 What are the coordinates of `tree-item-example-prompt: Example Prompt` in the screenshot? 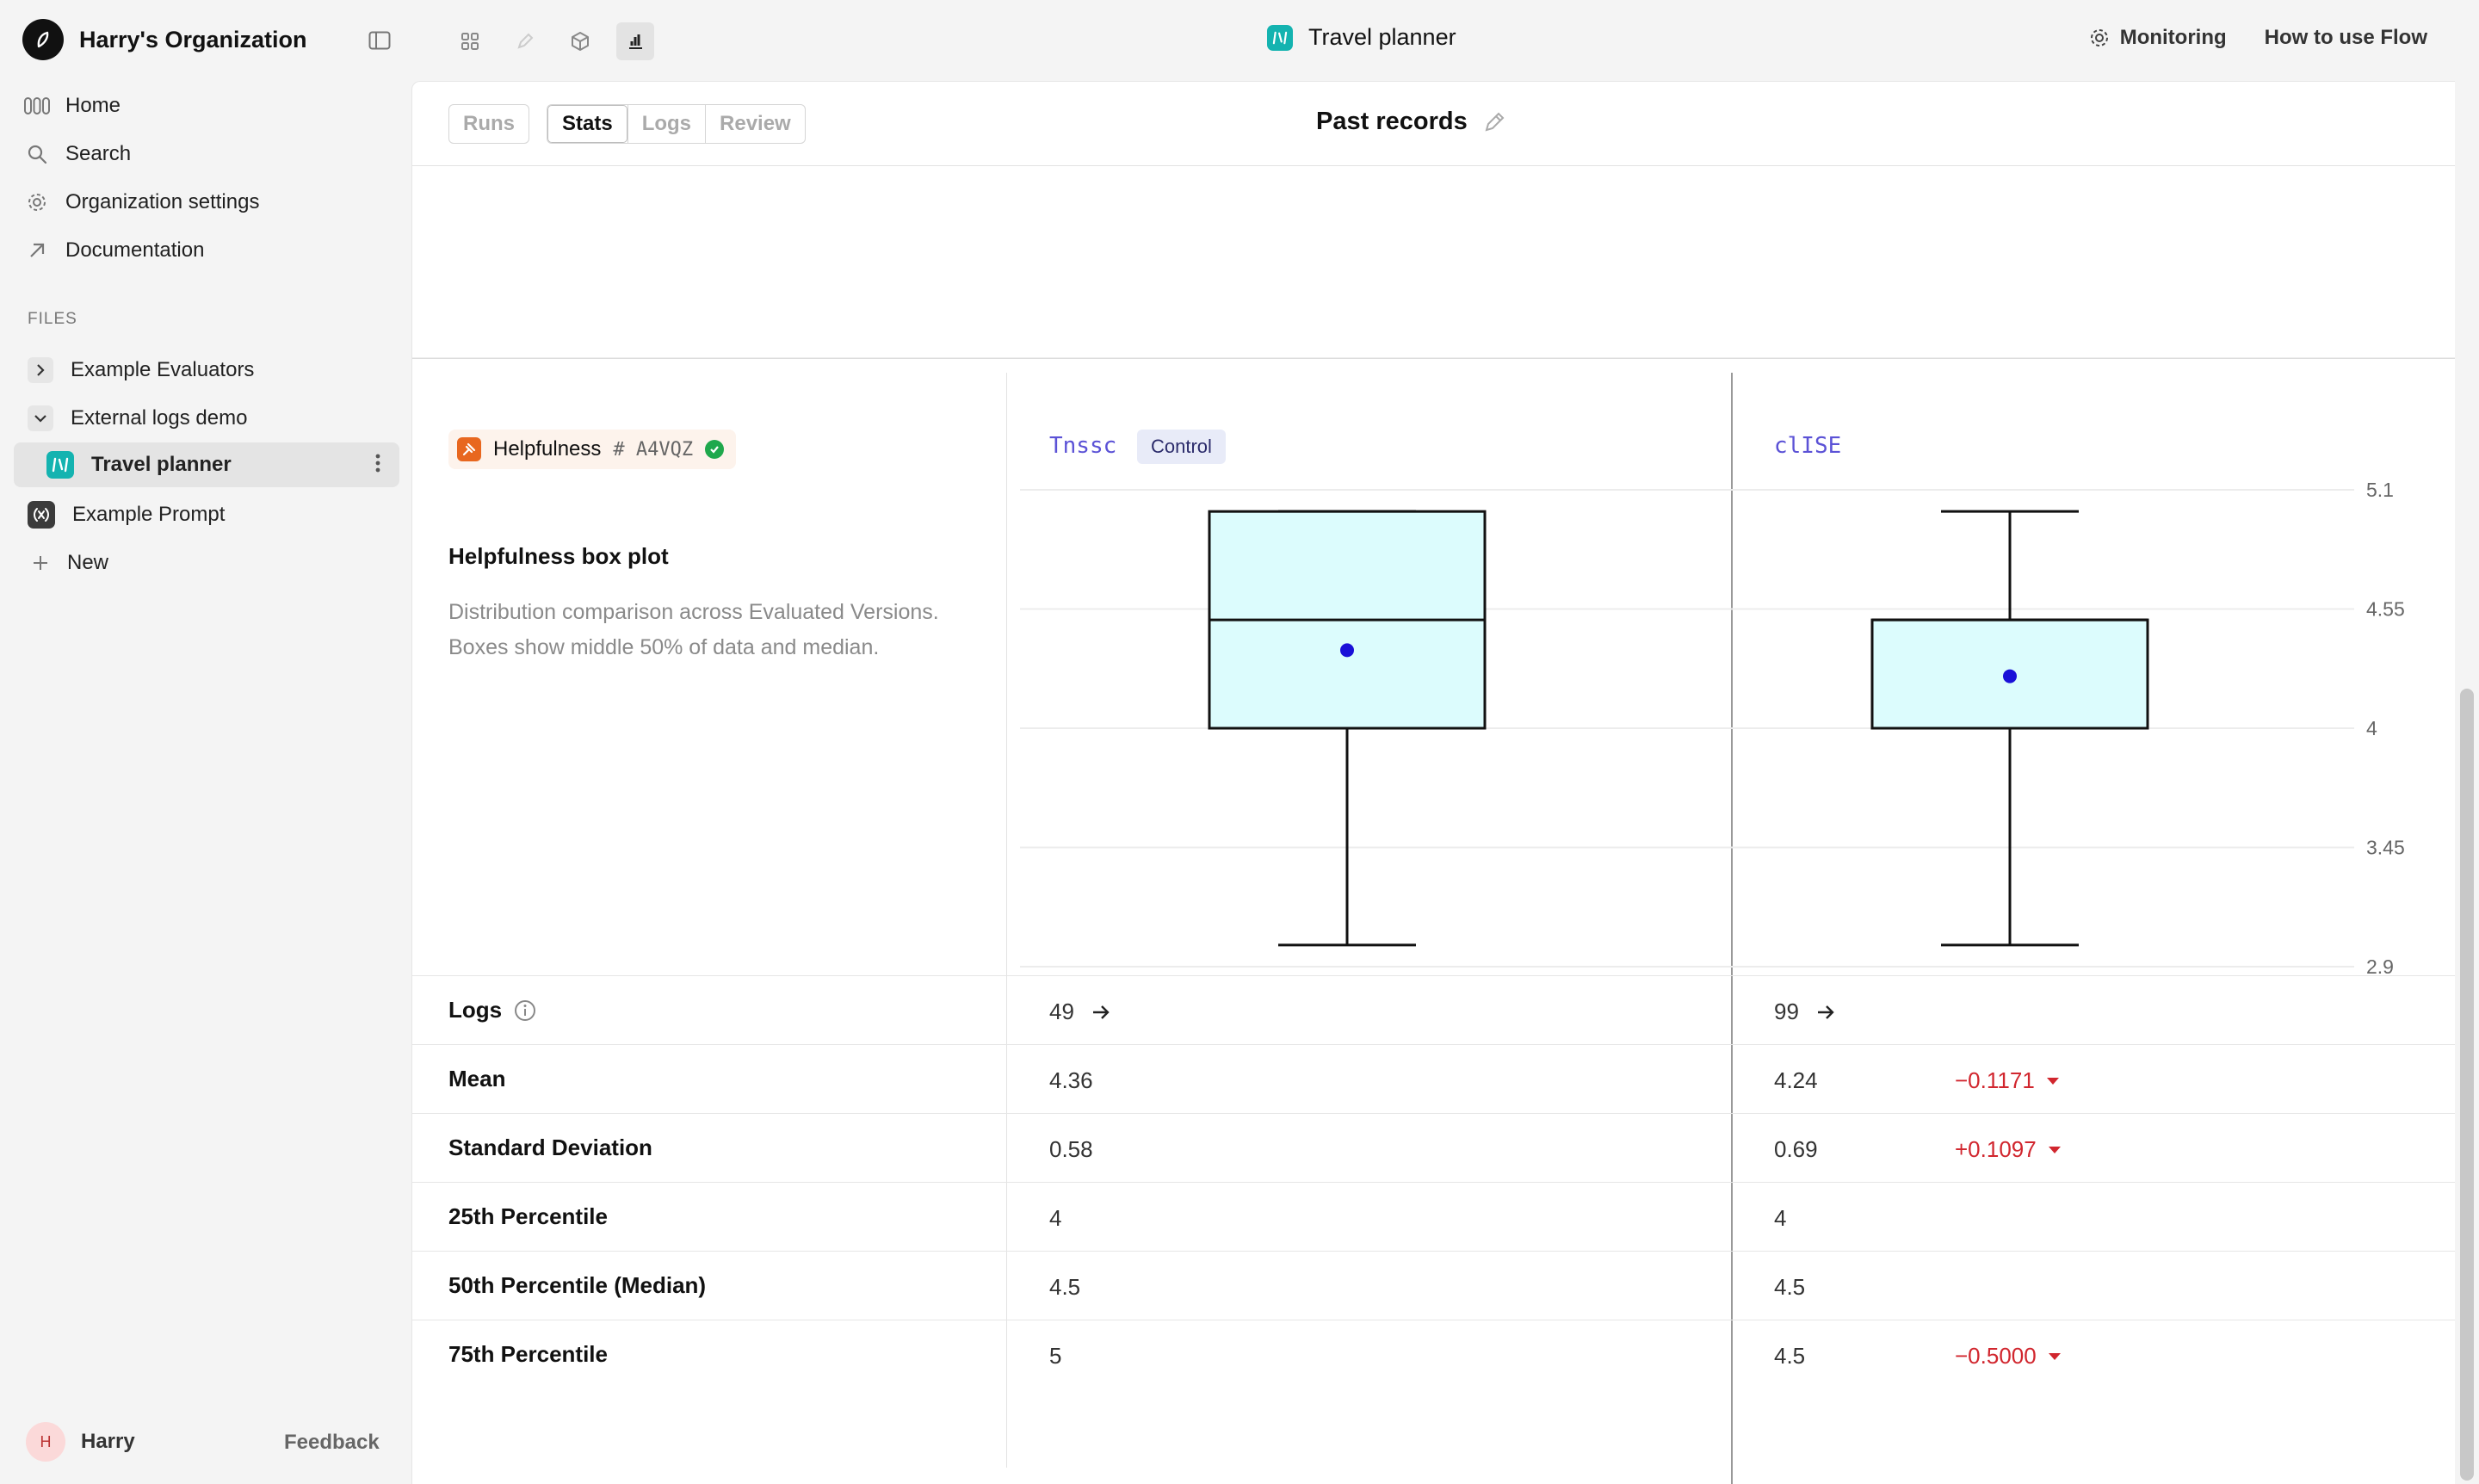 It's located at (126, 514).